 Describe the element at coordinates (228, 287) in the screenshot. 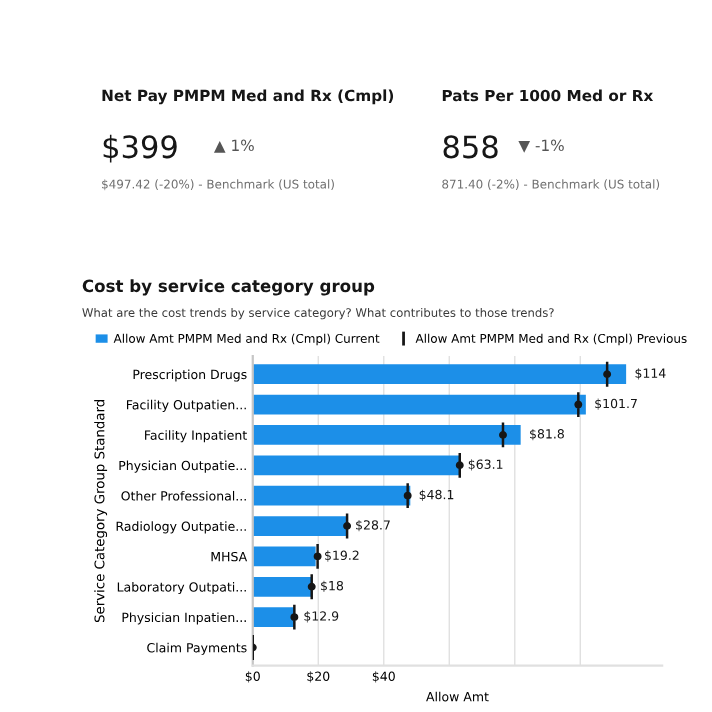

I see `chart-title: Cost by service category group` at that location.